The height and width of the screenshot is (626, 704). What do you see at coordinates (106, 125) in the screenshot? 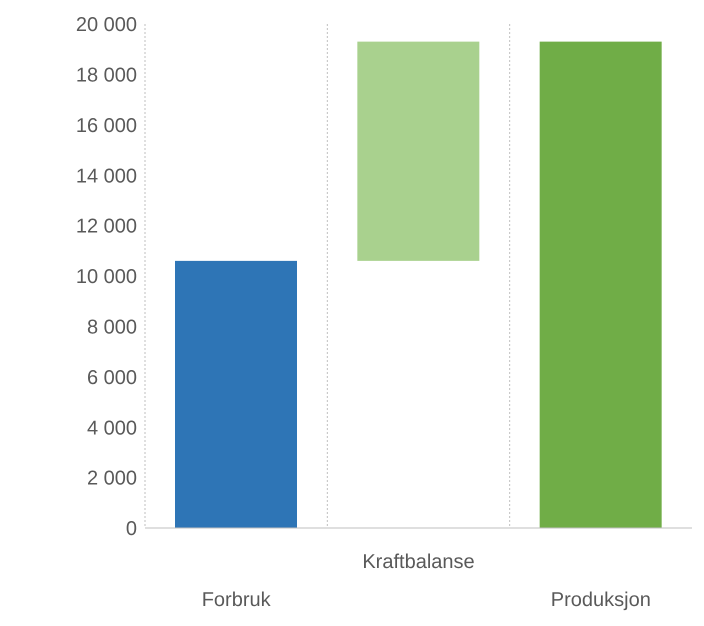
I see `y-tick-label: 16 000` at bounding box center [106, 125].